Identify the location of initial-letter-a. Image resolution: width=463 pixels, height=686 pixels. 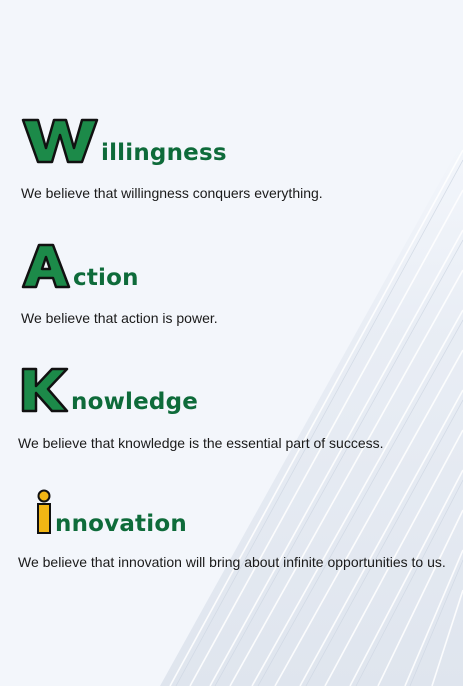
(46, 266).